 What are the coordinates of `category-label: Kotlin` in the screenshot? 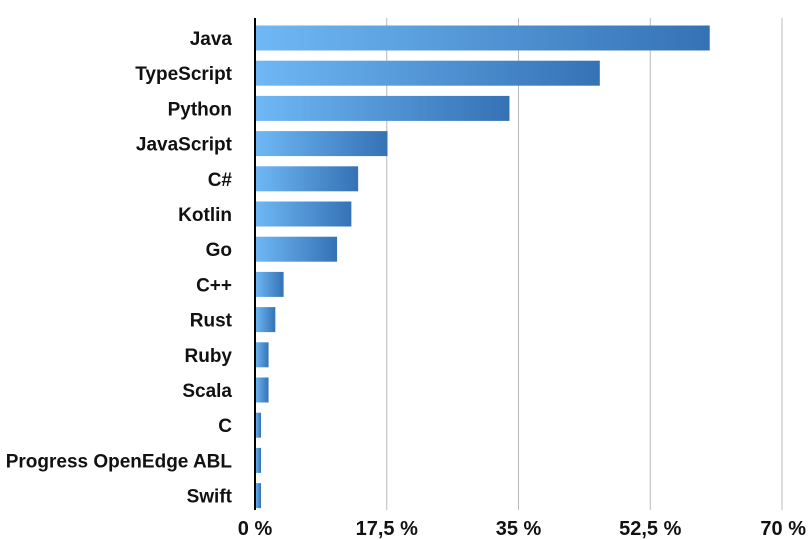 It's located at (205, 215).